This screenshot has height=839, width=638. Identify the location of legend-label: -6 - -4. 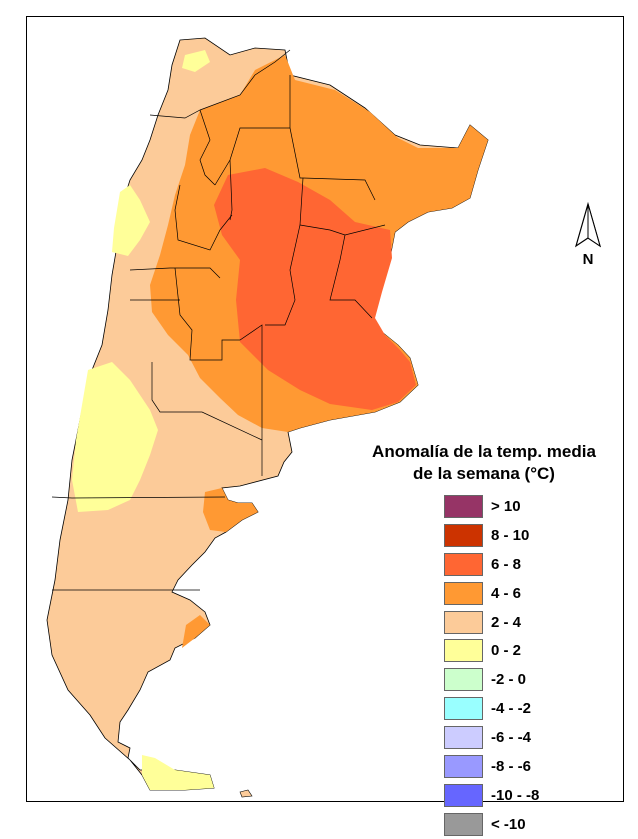
(511, 738).